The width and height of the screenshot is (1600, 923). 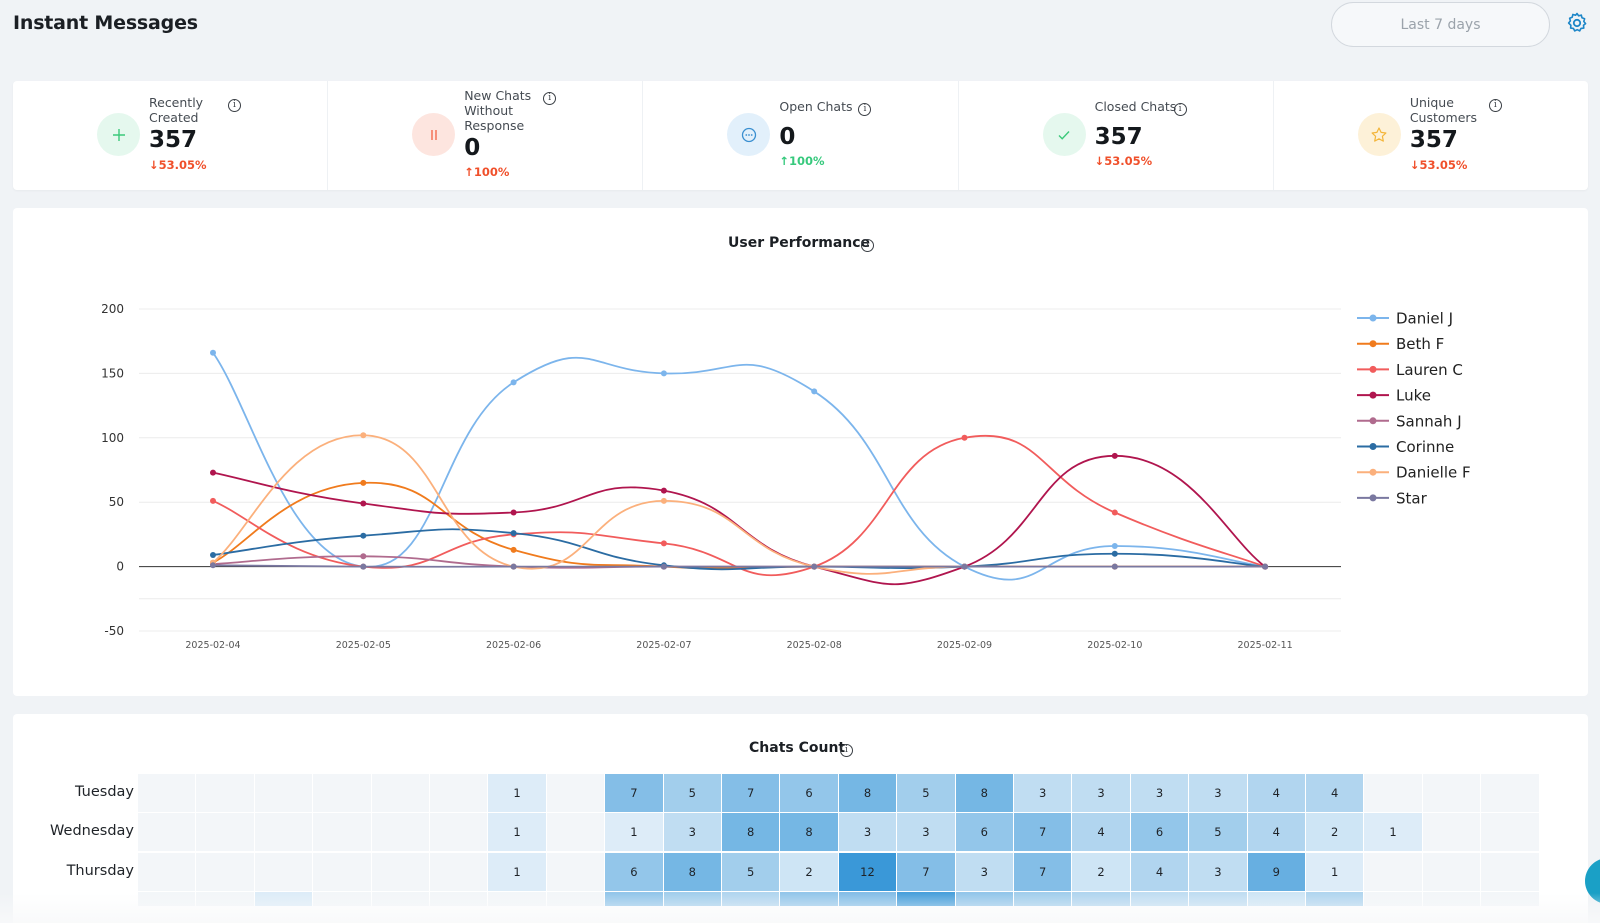 What do you see at coordinates (1577, 23) in the screenshot?
I see `gear-icon` at bounding box center [1577, 23].